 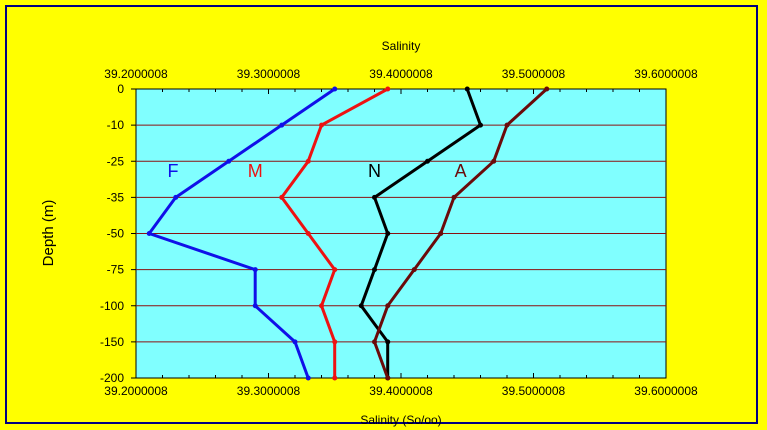 What do you see at coordinates (400, 420) in the screenshot?
I see `x-axis-label: Salinity (So/oo)` at bounding box center [400, 420].